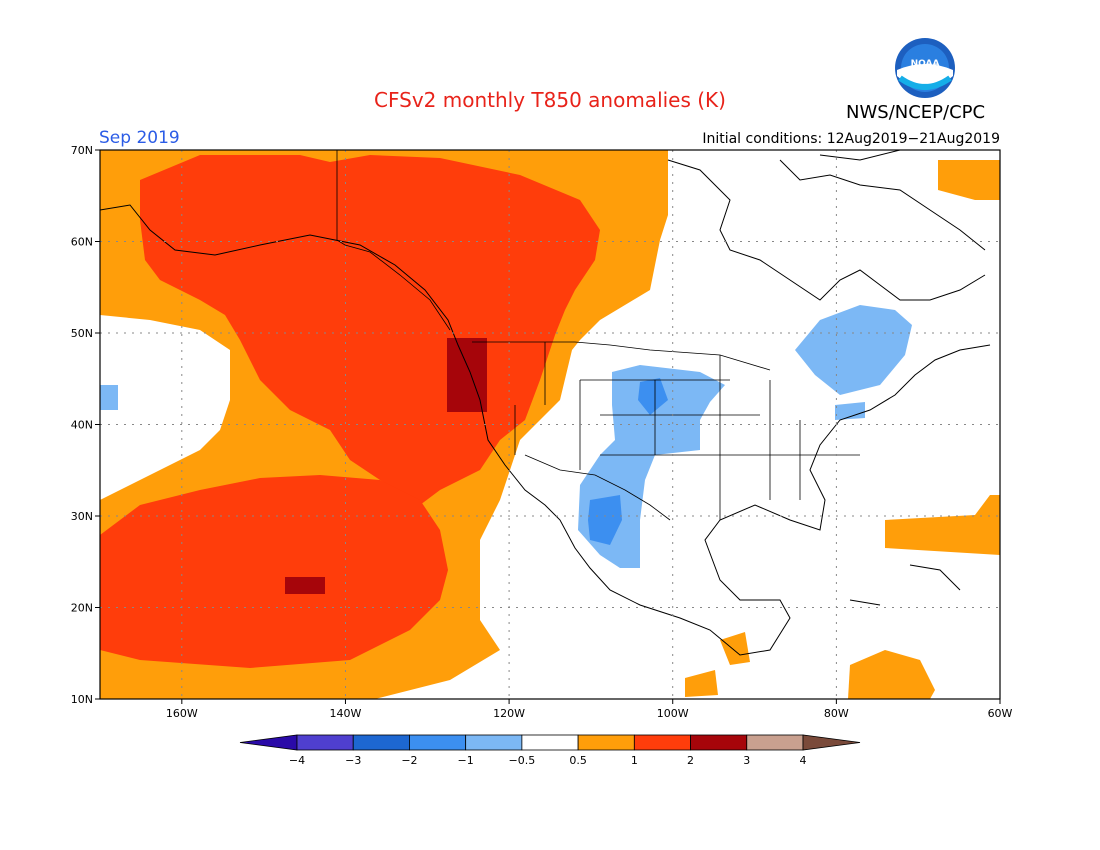 The width and height of the screenshot is (1100, 850). What do you see at coordinates (853, 350) in the screenshot?
I see `anomaly-weak-cold-quebec` at bounding box center [853, 350].